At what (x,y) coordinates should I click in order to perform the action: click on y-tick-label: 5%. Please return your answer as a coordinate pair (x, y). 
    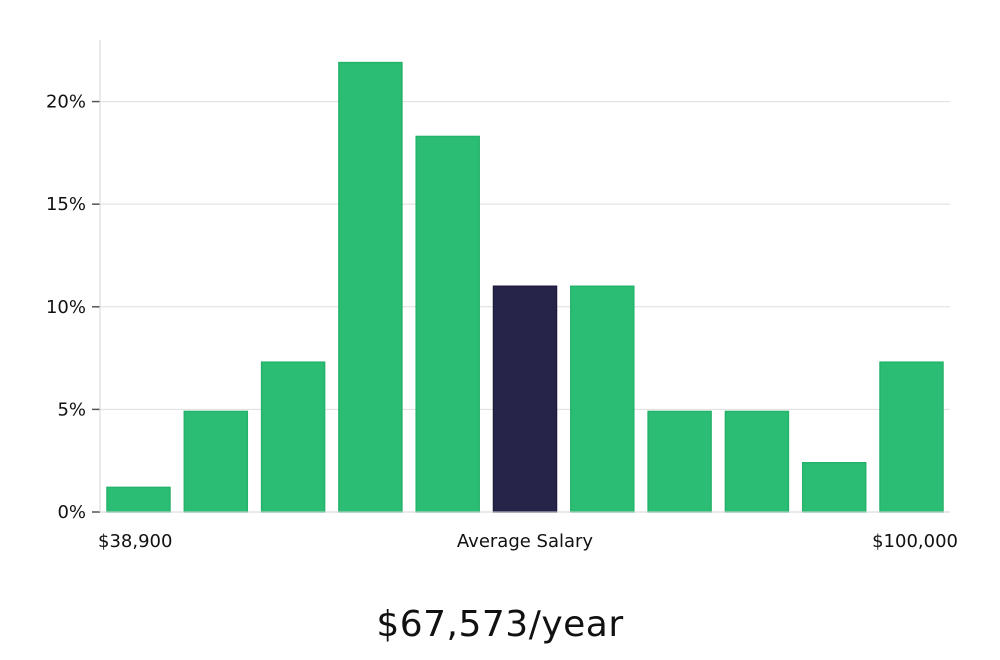
    Looking at the image, I should click on (71, 409).